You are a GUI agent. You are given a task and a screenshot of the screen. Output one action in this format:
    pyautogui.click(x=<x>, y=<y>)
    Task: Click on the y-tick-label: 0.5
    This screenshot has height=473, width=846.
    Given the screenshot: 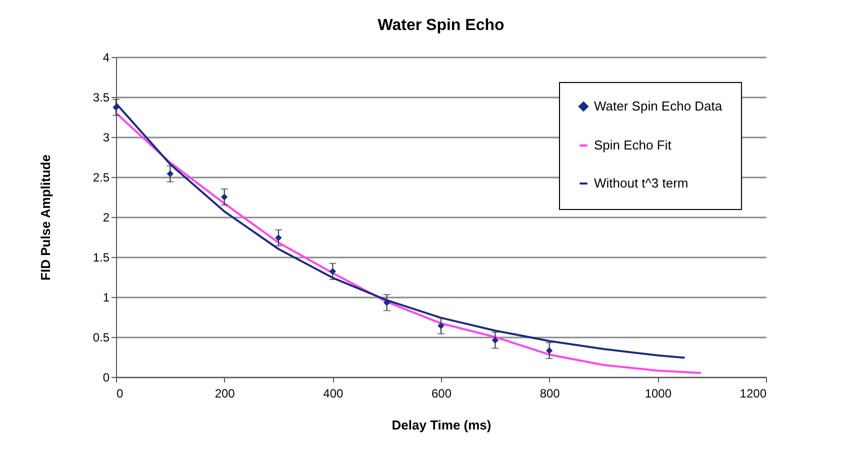 What is the action you would take?
    pyautogui.click(x=101, y=337)
    